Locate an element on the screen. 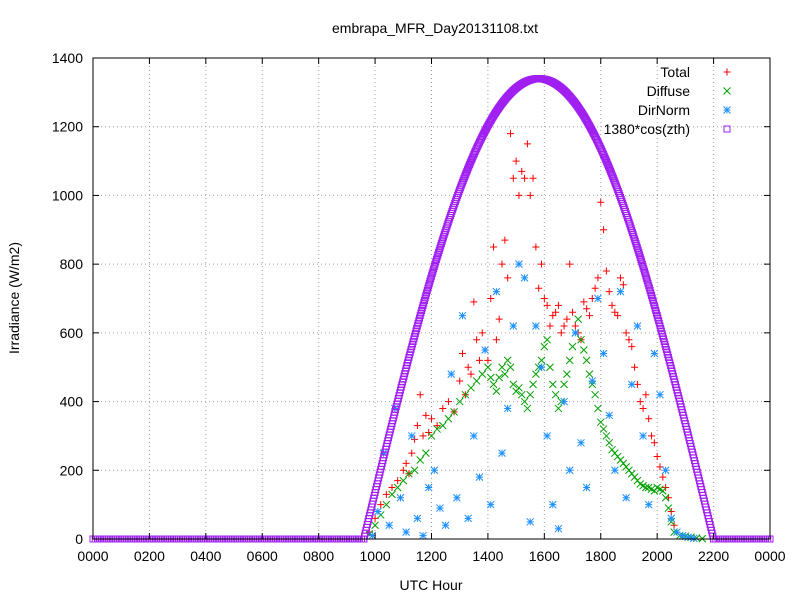 This screenshot has height=600, width=800. x-tick-label: 0000 is located at coordinates (769, 556).